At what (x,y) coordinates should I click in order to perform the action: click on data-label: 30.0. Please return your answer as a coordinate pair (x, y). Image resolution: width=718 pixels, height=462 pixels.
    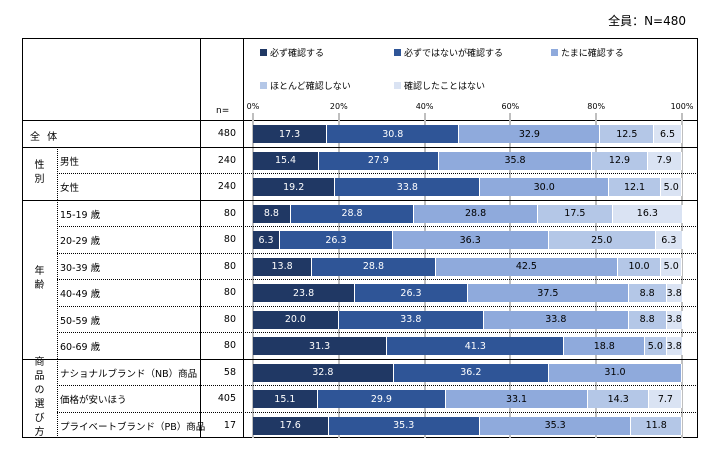
    Looking at the image, I should click on (544, 187).